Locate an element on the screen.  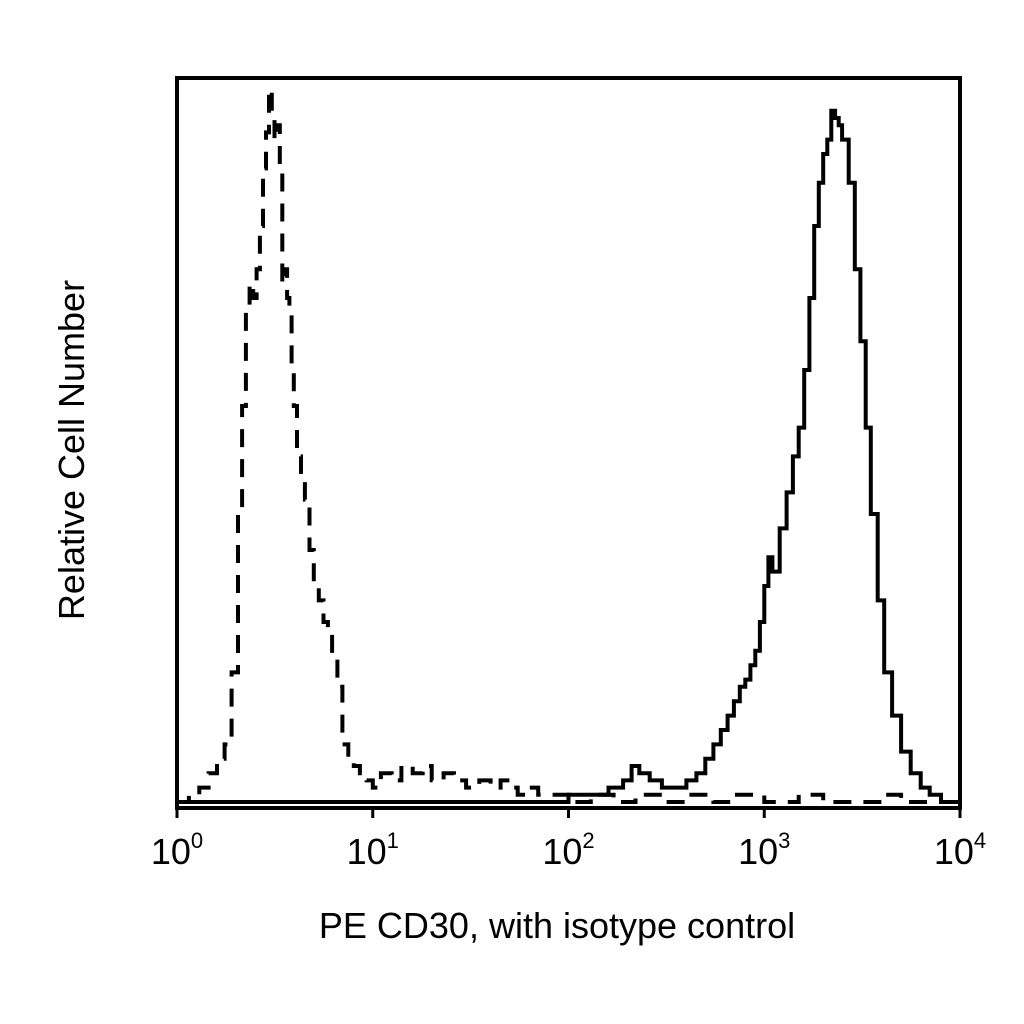
x-tick-label: 10³ is located at coordinates (764, 850).